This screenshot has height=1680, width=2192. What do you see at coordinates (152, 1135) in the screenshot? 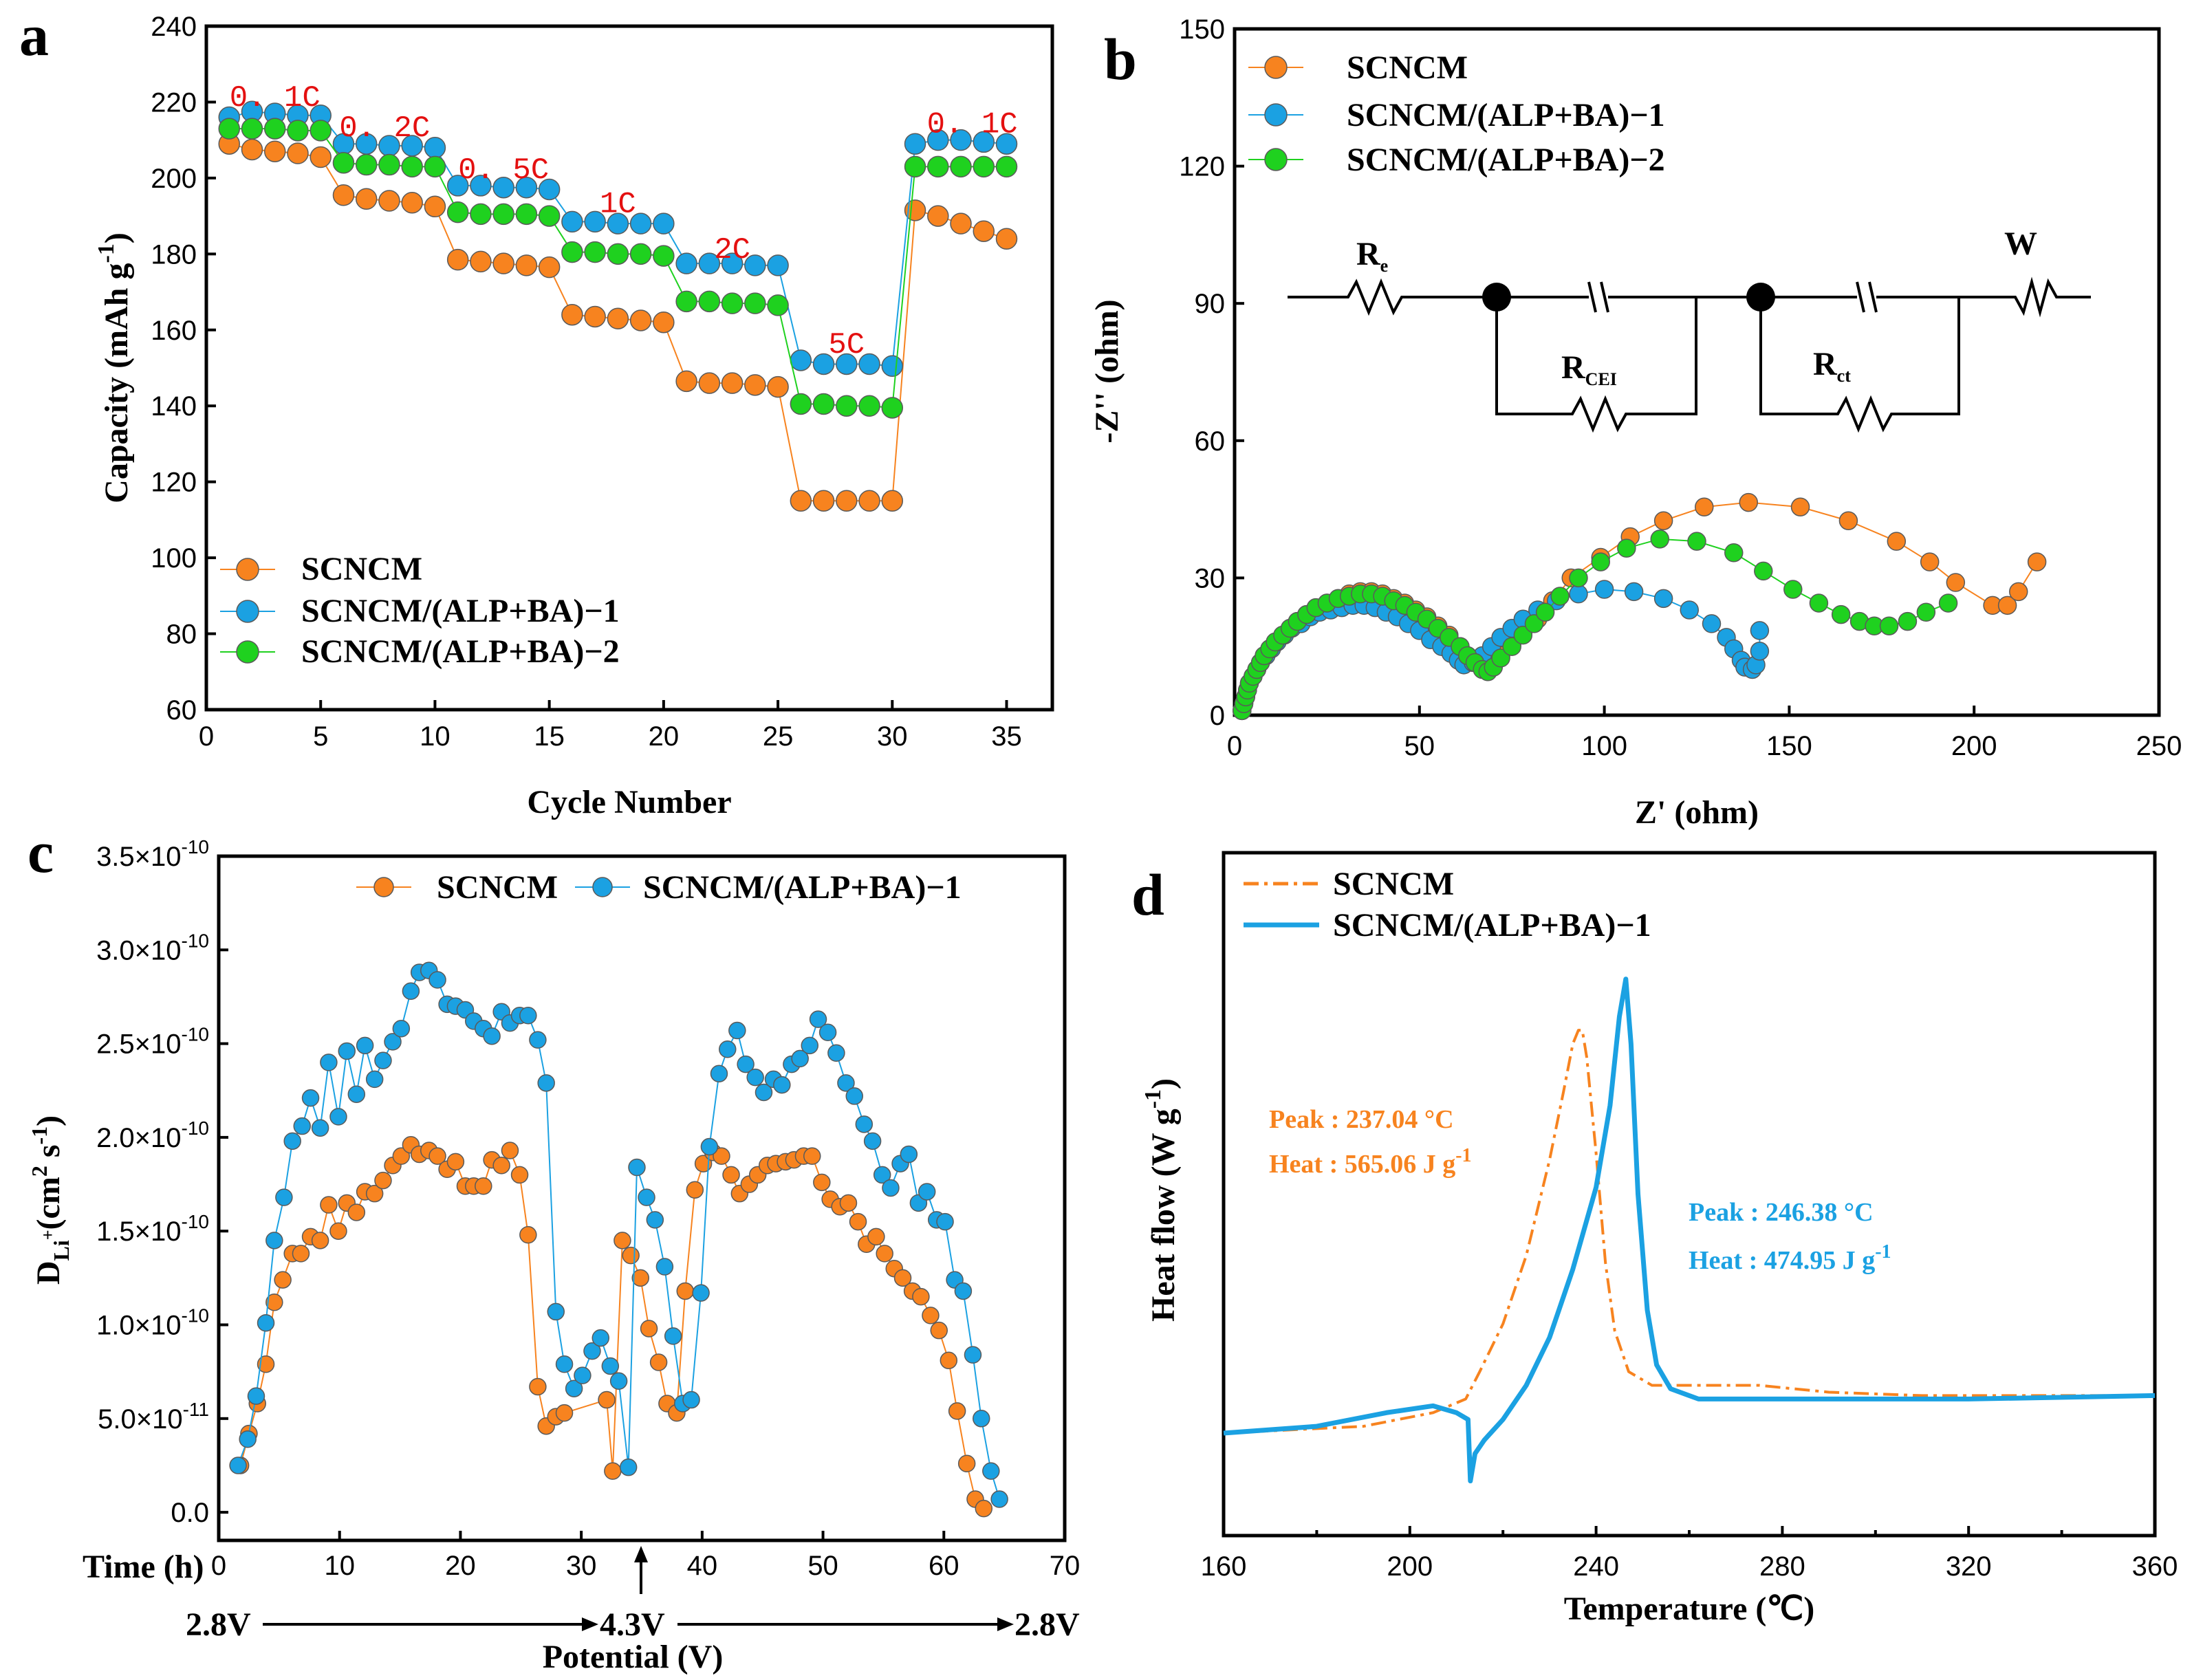
I see `y-tick-label: 2.0×10⁻¹⁰` at bounding box center [152, 1135].